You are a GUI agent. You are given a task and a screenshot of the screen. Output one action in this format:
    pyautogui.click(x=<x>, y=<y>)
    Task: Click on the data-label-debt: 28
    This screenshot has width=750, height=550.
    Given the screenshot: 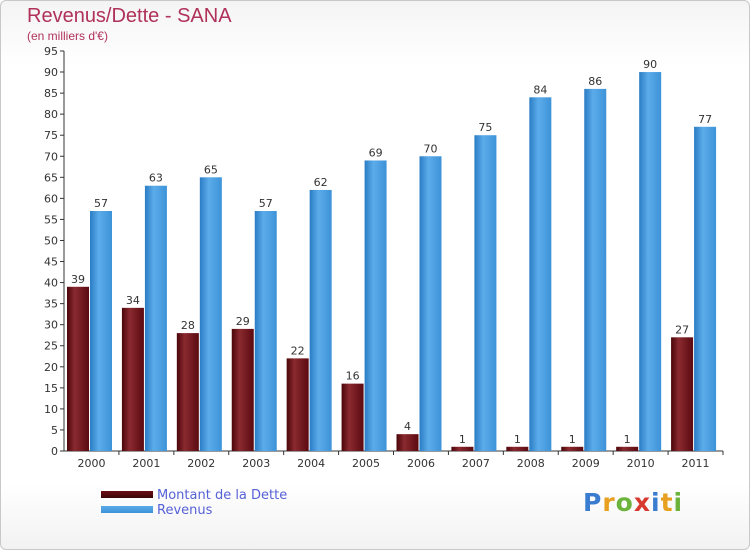 What is the action you would take?
    pyautogui.click(x=188, y=325)
    